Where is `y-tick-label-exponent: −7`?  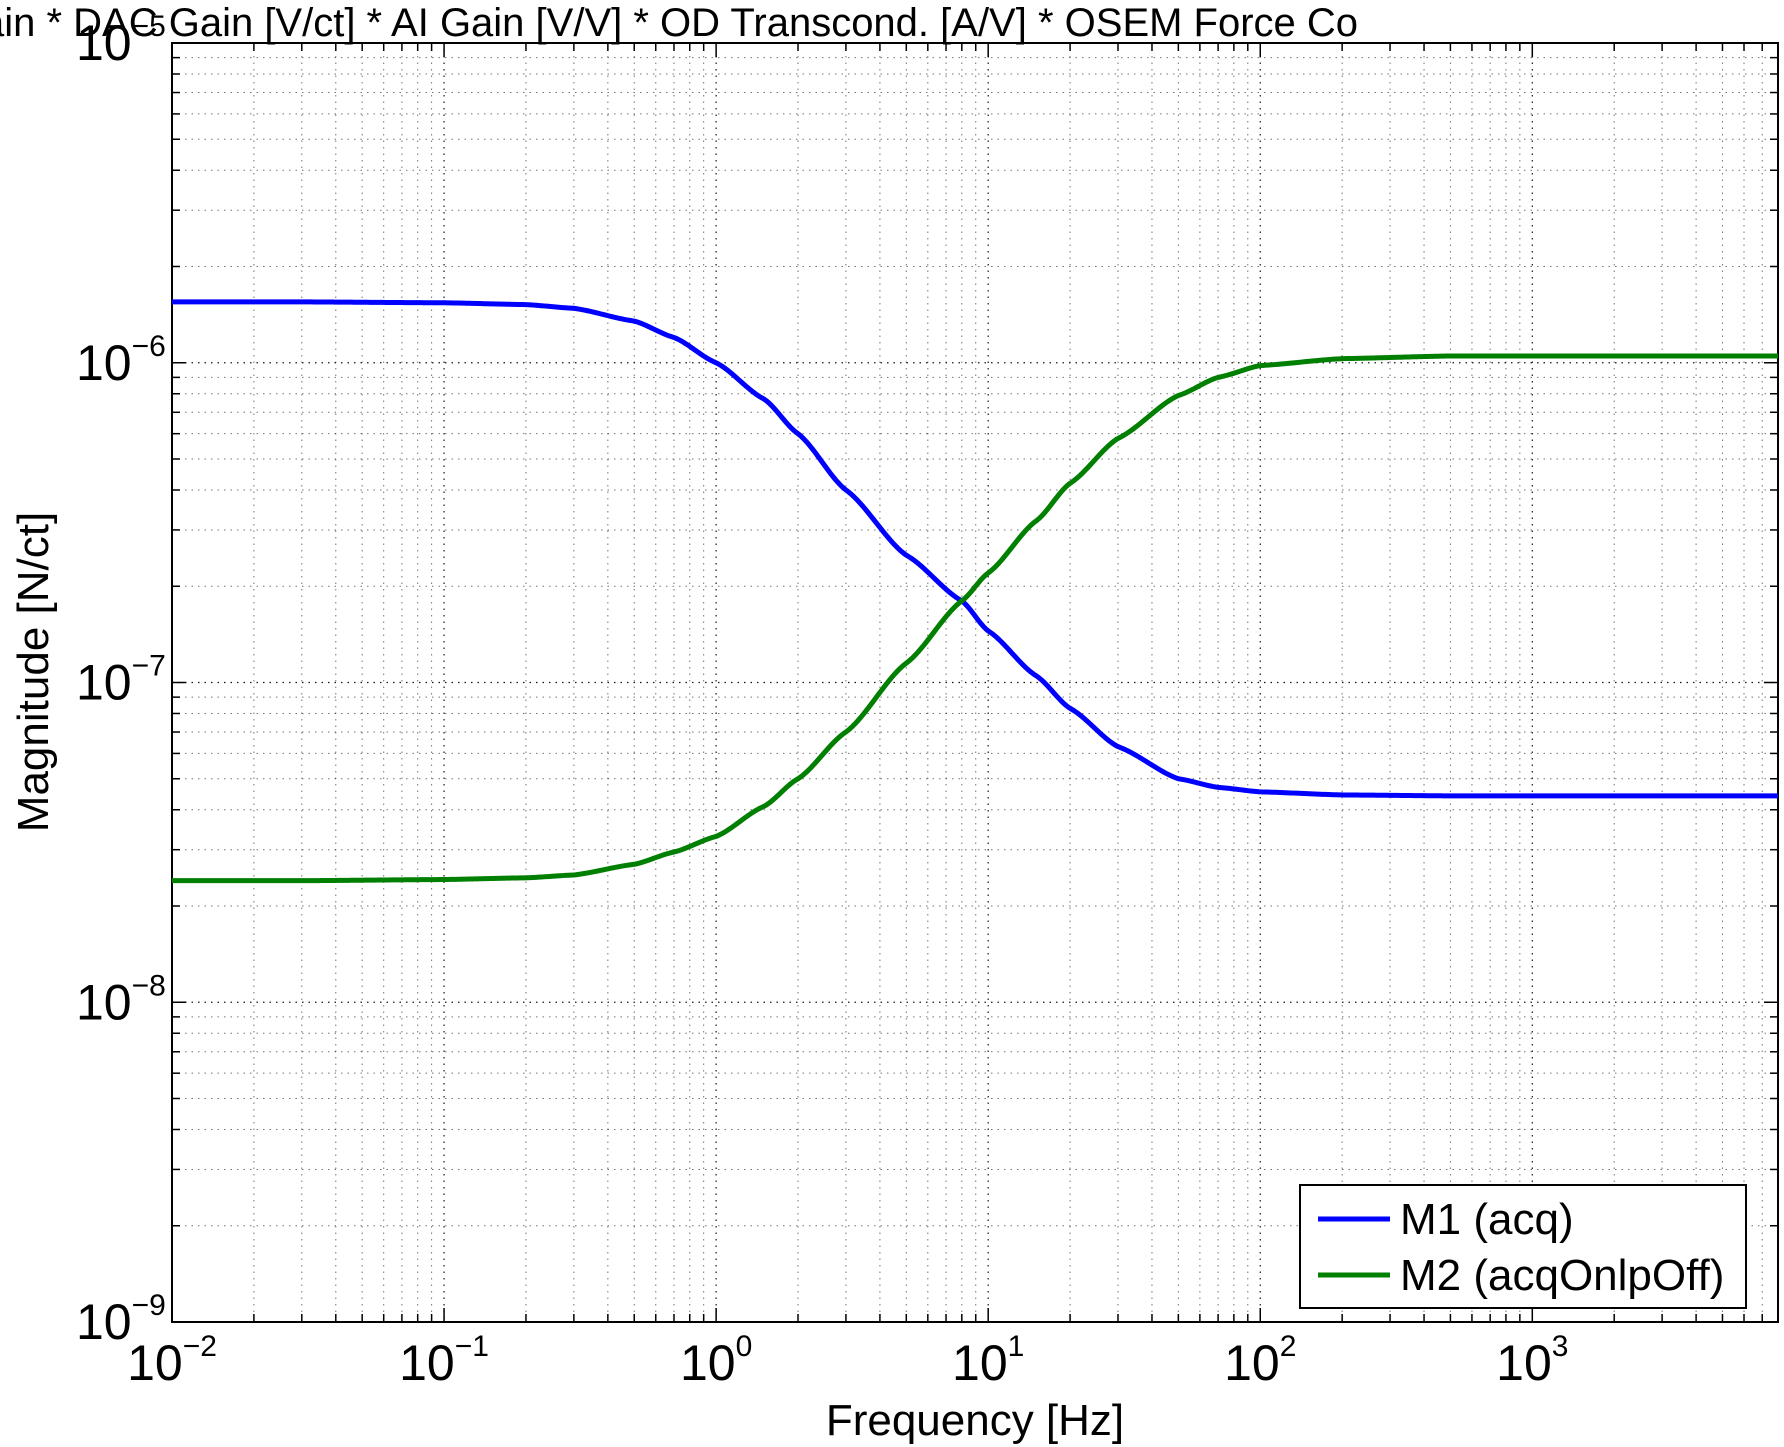 y-tick-label-exponent: −7 is located at coordinates (149, 666).